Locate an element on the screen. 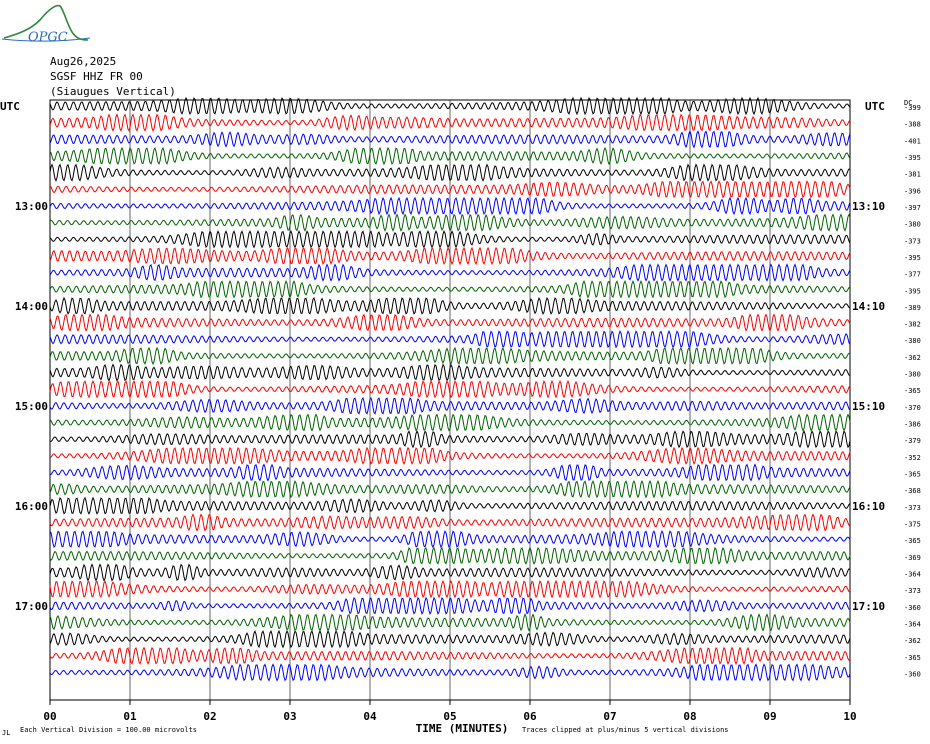 This screenshot has width=930, height=744. logo-text: OPGC is located at coordinates (48, 37).